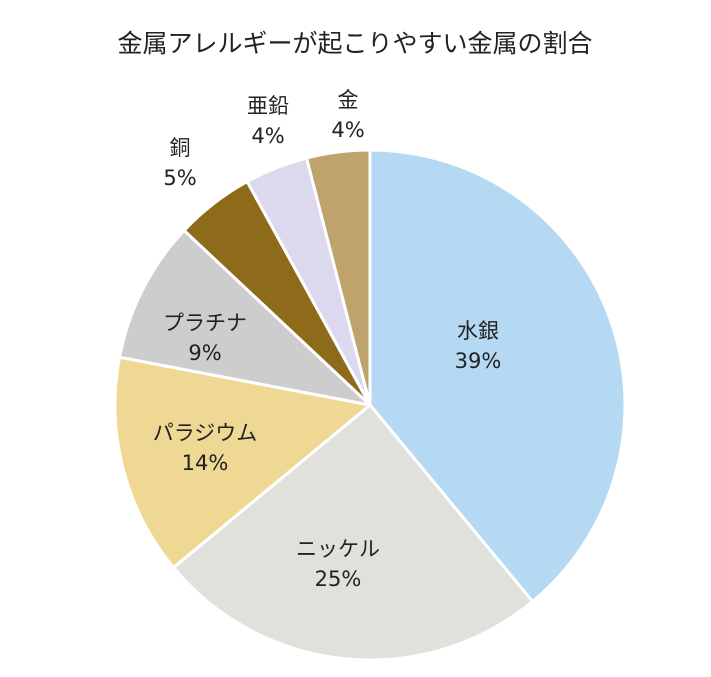 This screenshot has height=677, width=711. Describe the element at coordinates (204, 353) in the screenshot. I see `slice-value-platinum: 9%` at that location.